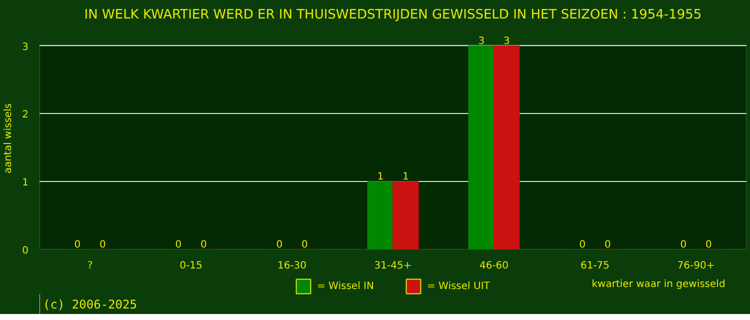 Image resolution: width=750 pixels, height=320 pixels. What do you see at coordinates (494, 266) in the screenshot?
I see `x-tick-label: 46-60` at bounding box center [494, 266].